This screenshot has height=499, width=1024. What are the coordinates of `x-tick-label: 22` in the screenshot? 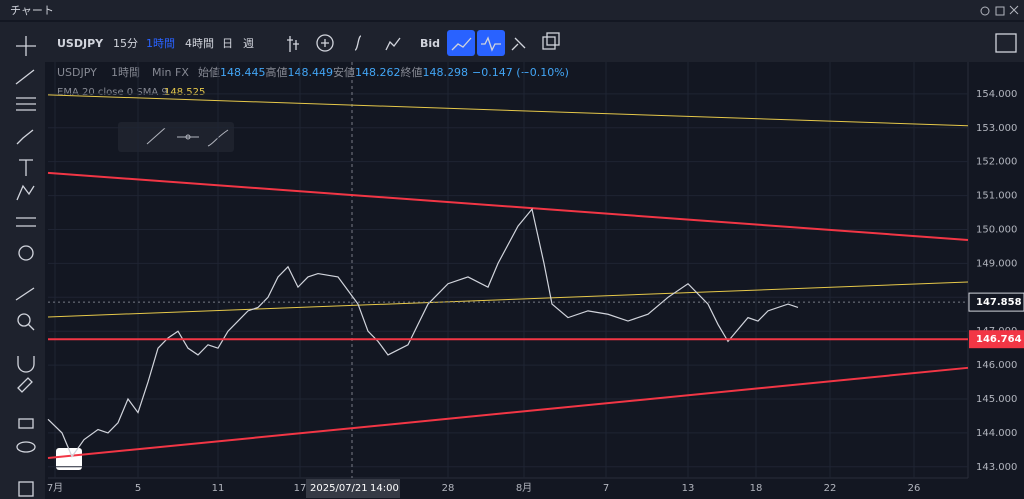 It's located at (830, 488).